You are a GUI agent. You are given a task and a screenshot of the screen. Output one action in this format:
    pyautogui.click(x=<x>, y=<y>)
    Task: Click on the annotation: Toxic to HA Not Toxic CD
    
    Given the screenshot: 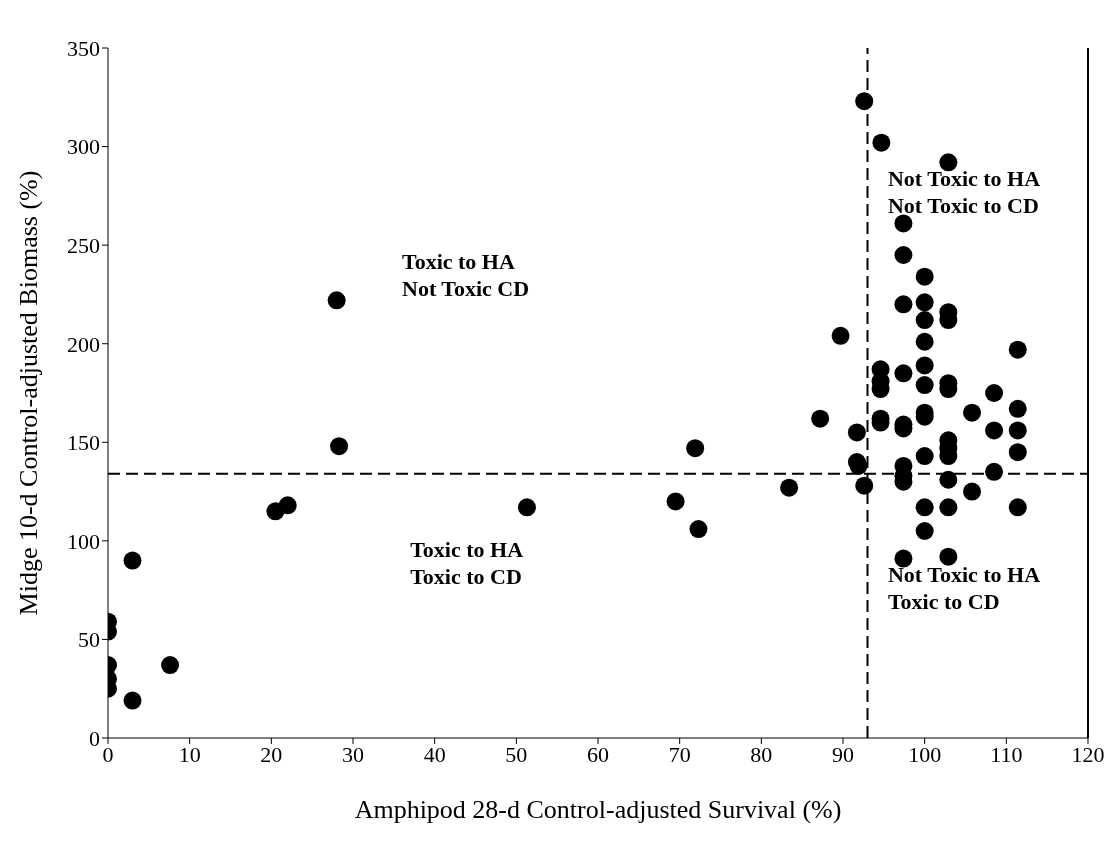 What is the action you would take?
    pyautogui.click(x=466, y=274)
    